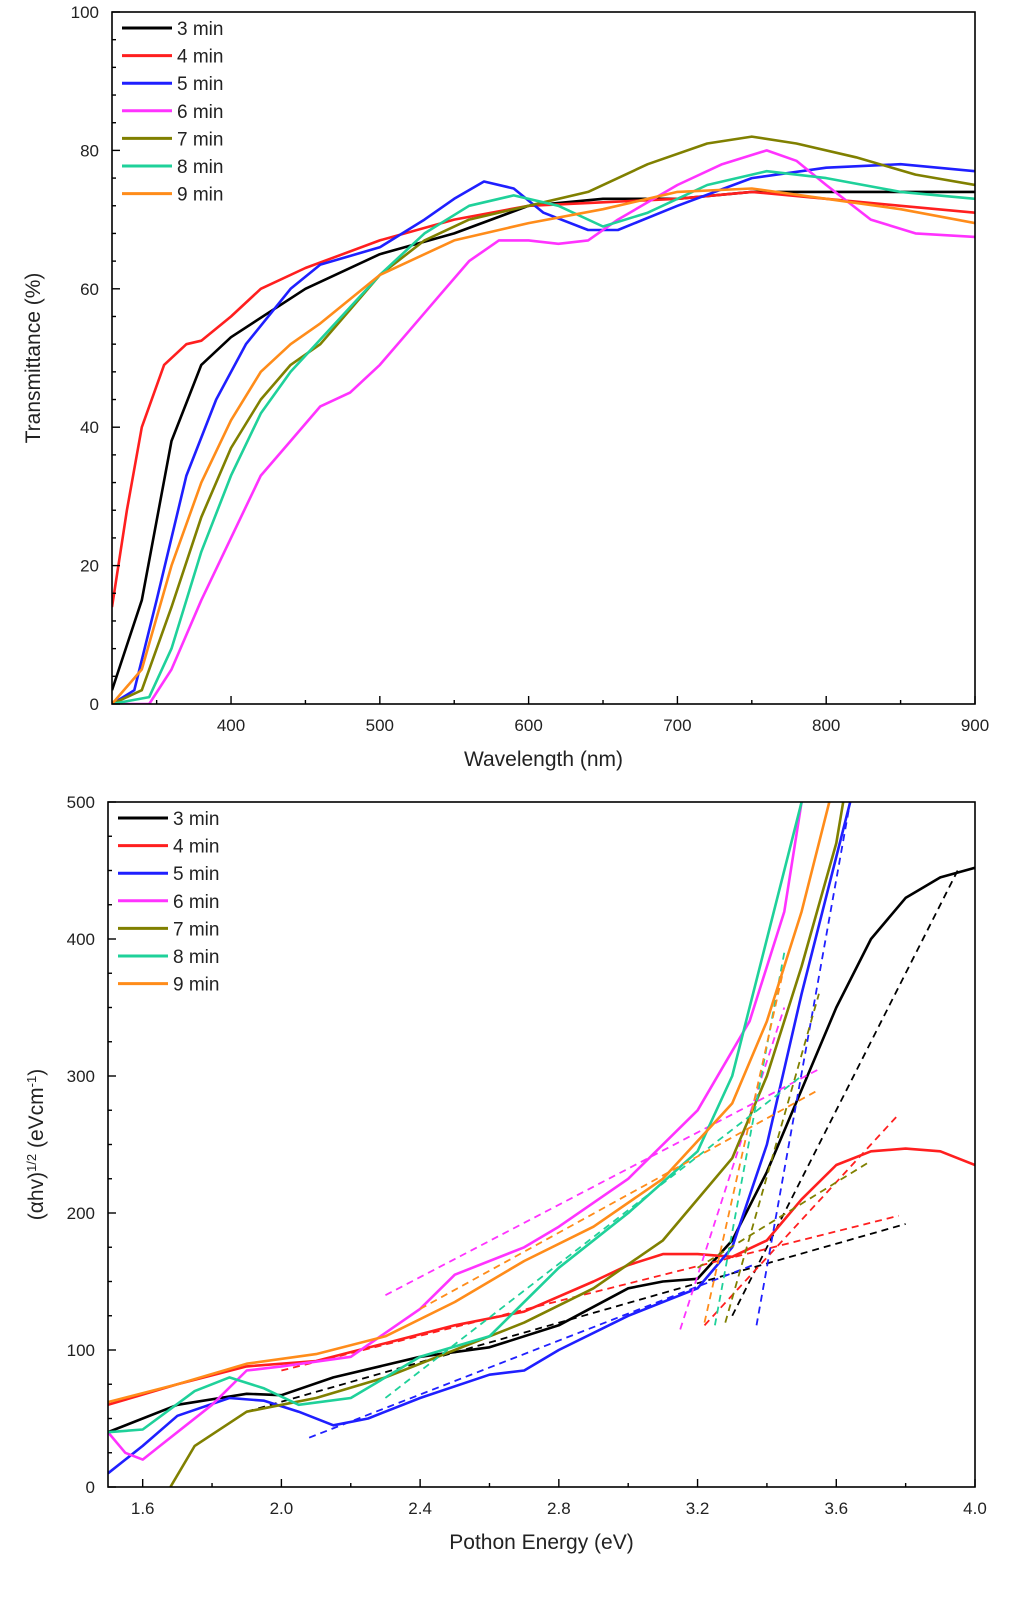 This screenshot has height=1611, width=1015. I want to click on x-tick-label: 2.4, so click(420, 1508).